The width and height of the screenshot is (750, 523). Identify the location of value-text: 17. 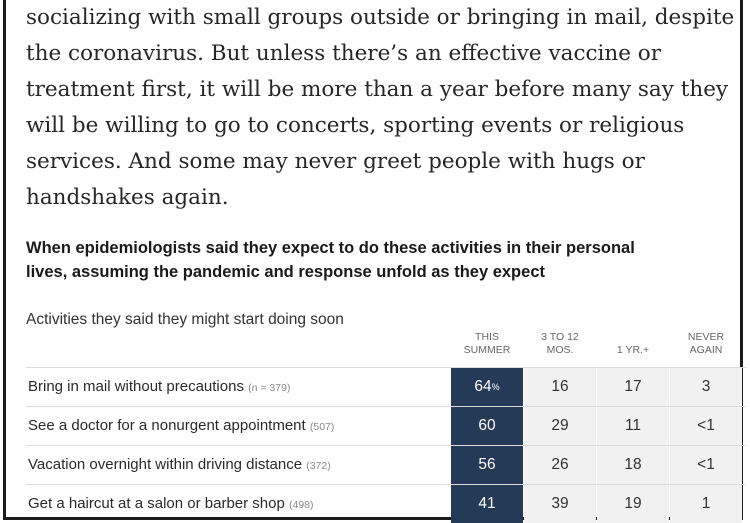
(633, 386).